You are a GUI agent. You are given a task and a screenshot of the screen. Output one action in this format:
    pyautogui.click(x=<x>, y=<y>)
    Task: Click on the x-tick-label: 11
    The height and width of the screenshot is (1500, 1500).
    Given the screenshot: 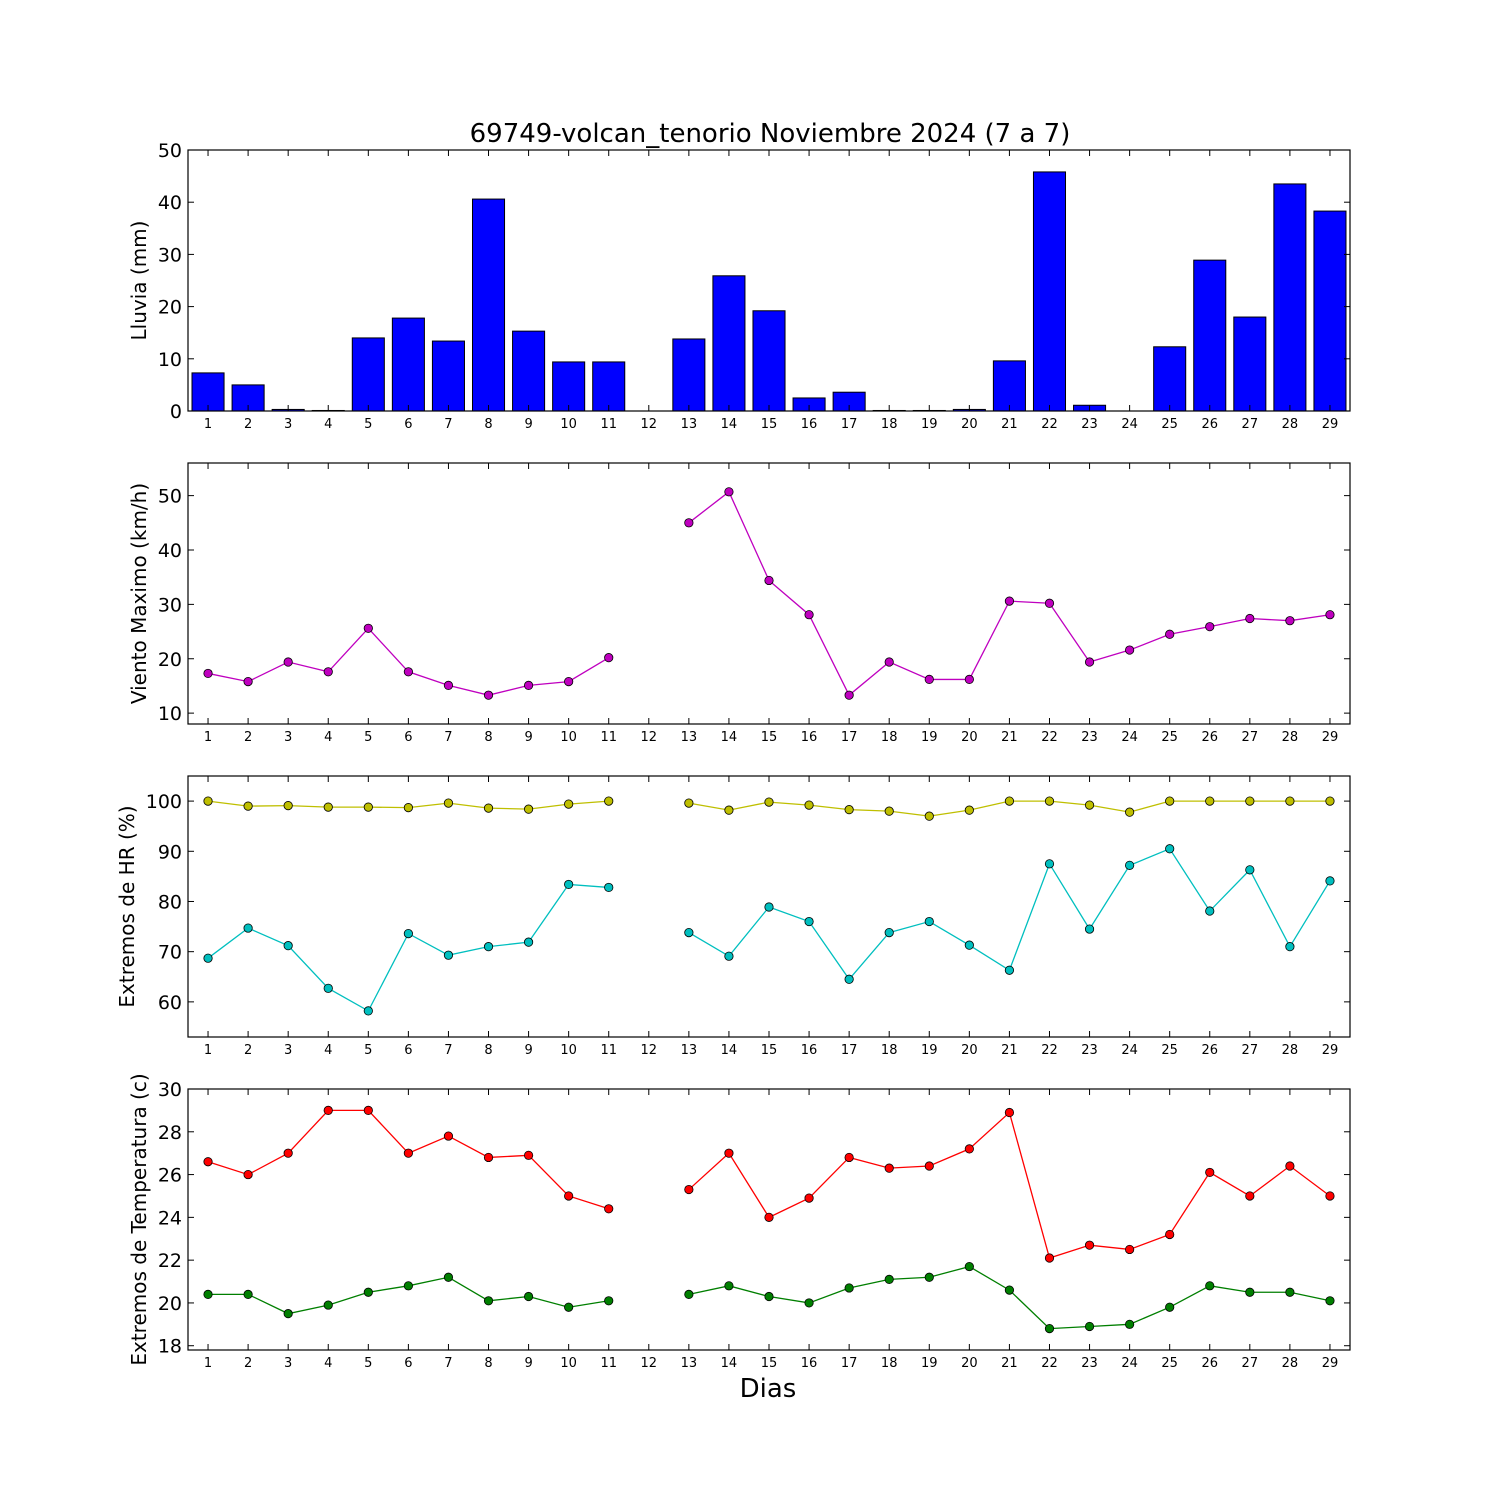 What is the action you would take?
    pyautogui.click(x=608, y=1050)
    